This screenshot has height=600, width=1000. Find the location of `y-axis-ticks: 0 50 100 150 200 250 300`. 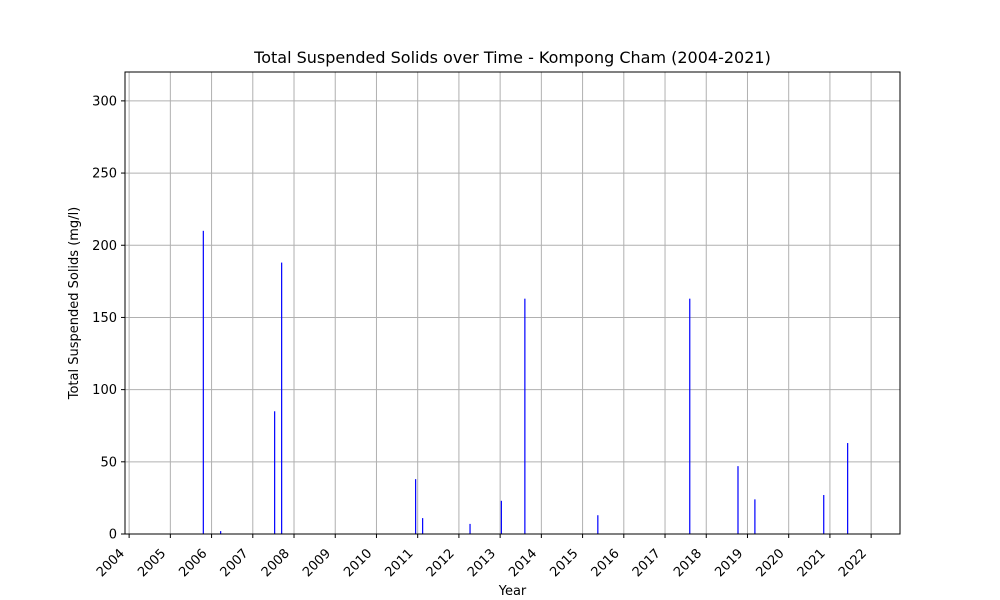

y-axis-ticks: 0 50 100 150 200 250 300 is located at coordinates (108, 318).